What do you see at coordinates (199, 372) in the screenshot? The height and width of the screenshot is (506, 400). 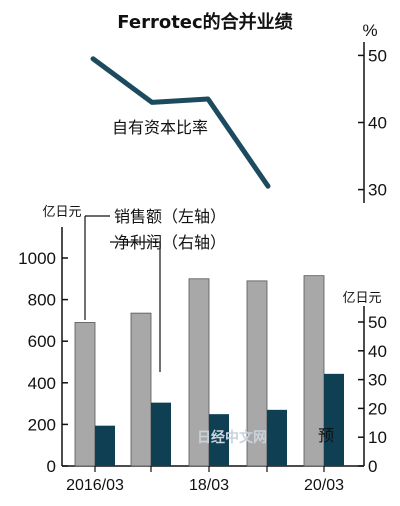 I see `bar-sales-18/03` at bounding box center [199, 372].